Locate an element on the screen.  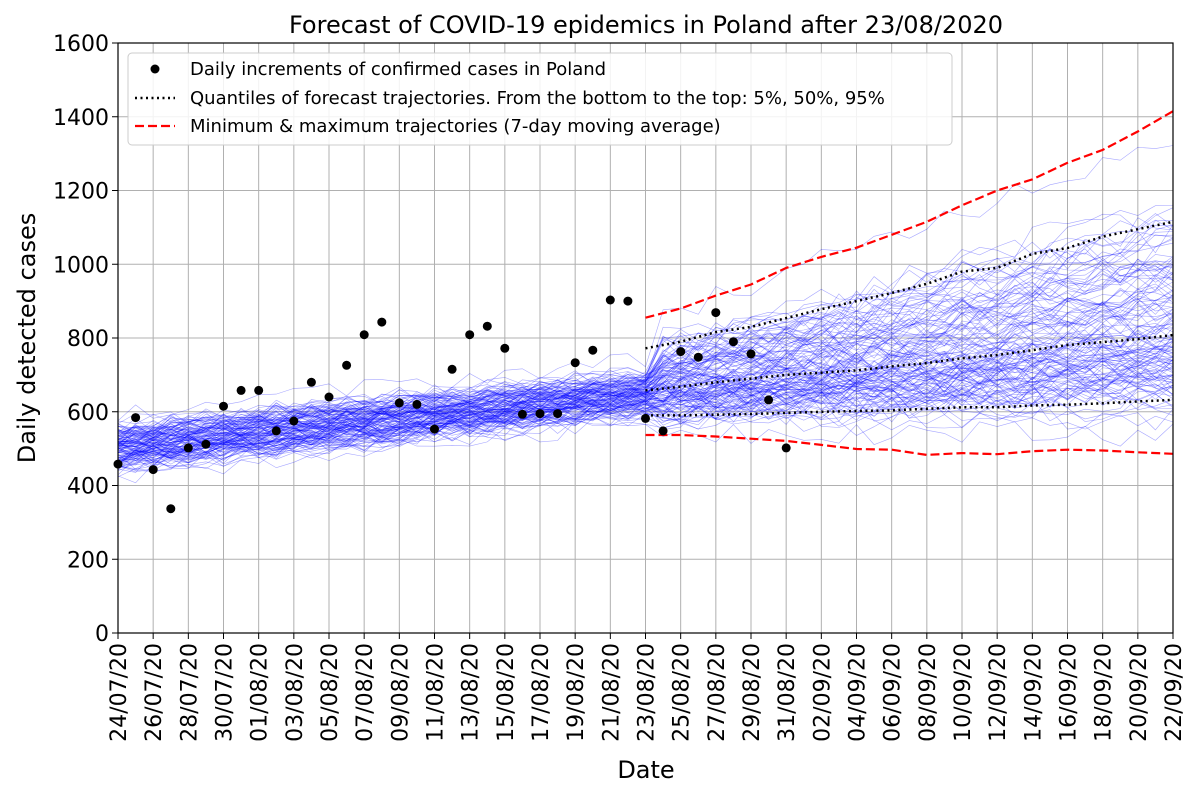
y-axis-label: Daily detected cases is located at coordinates (27, 338).